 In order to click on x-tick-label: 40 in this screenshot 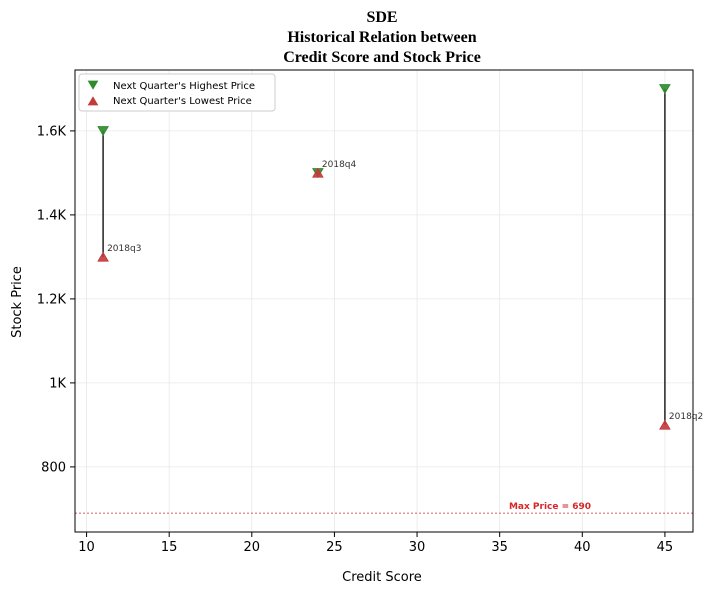, I will do `click(582, 547)`.